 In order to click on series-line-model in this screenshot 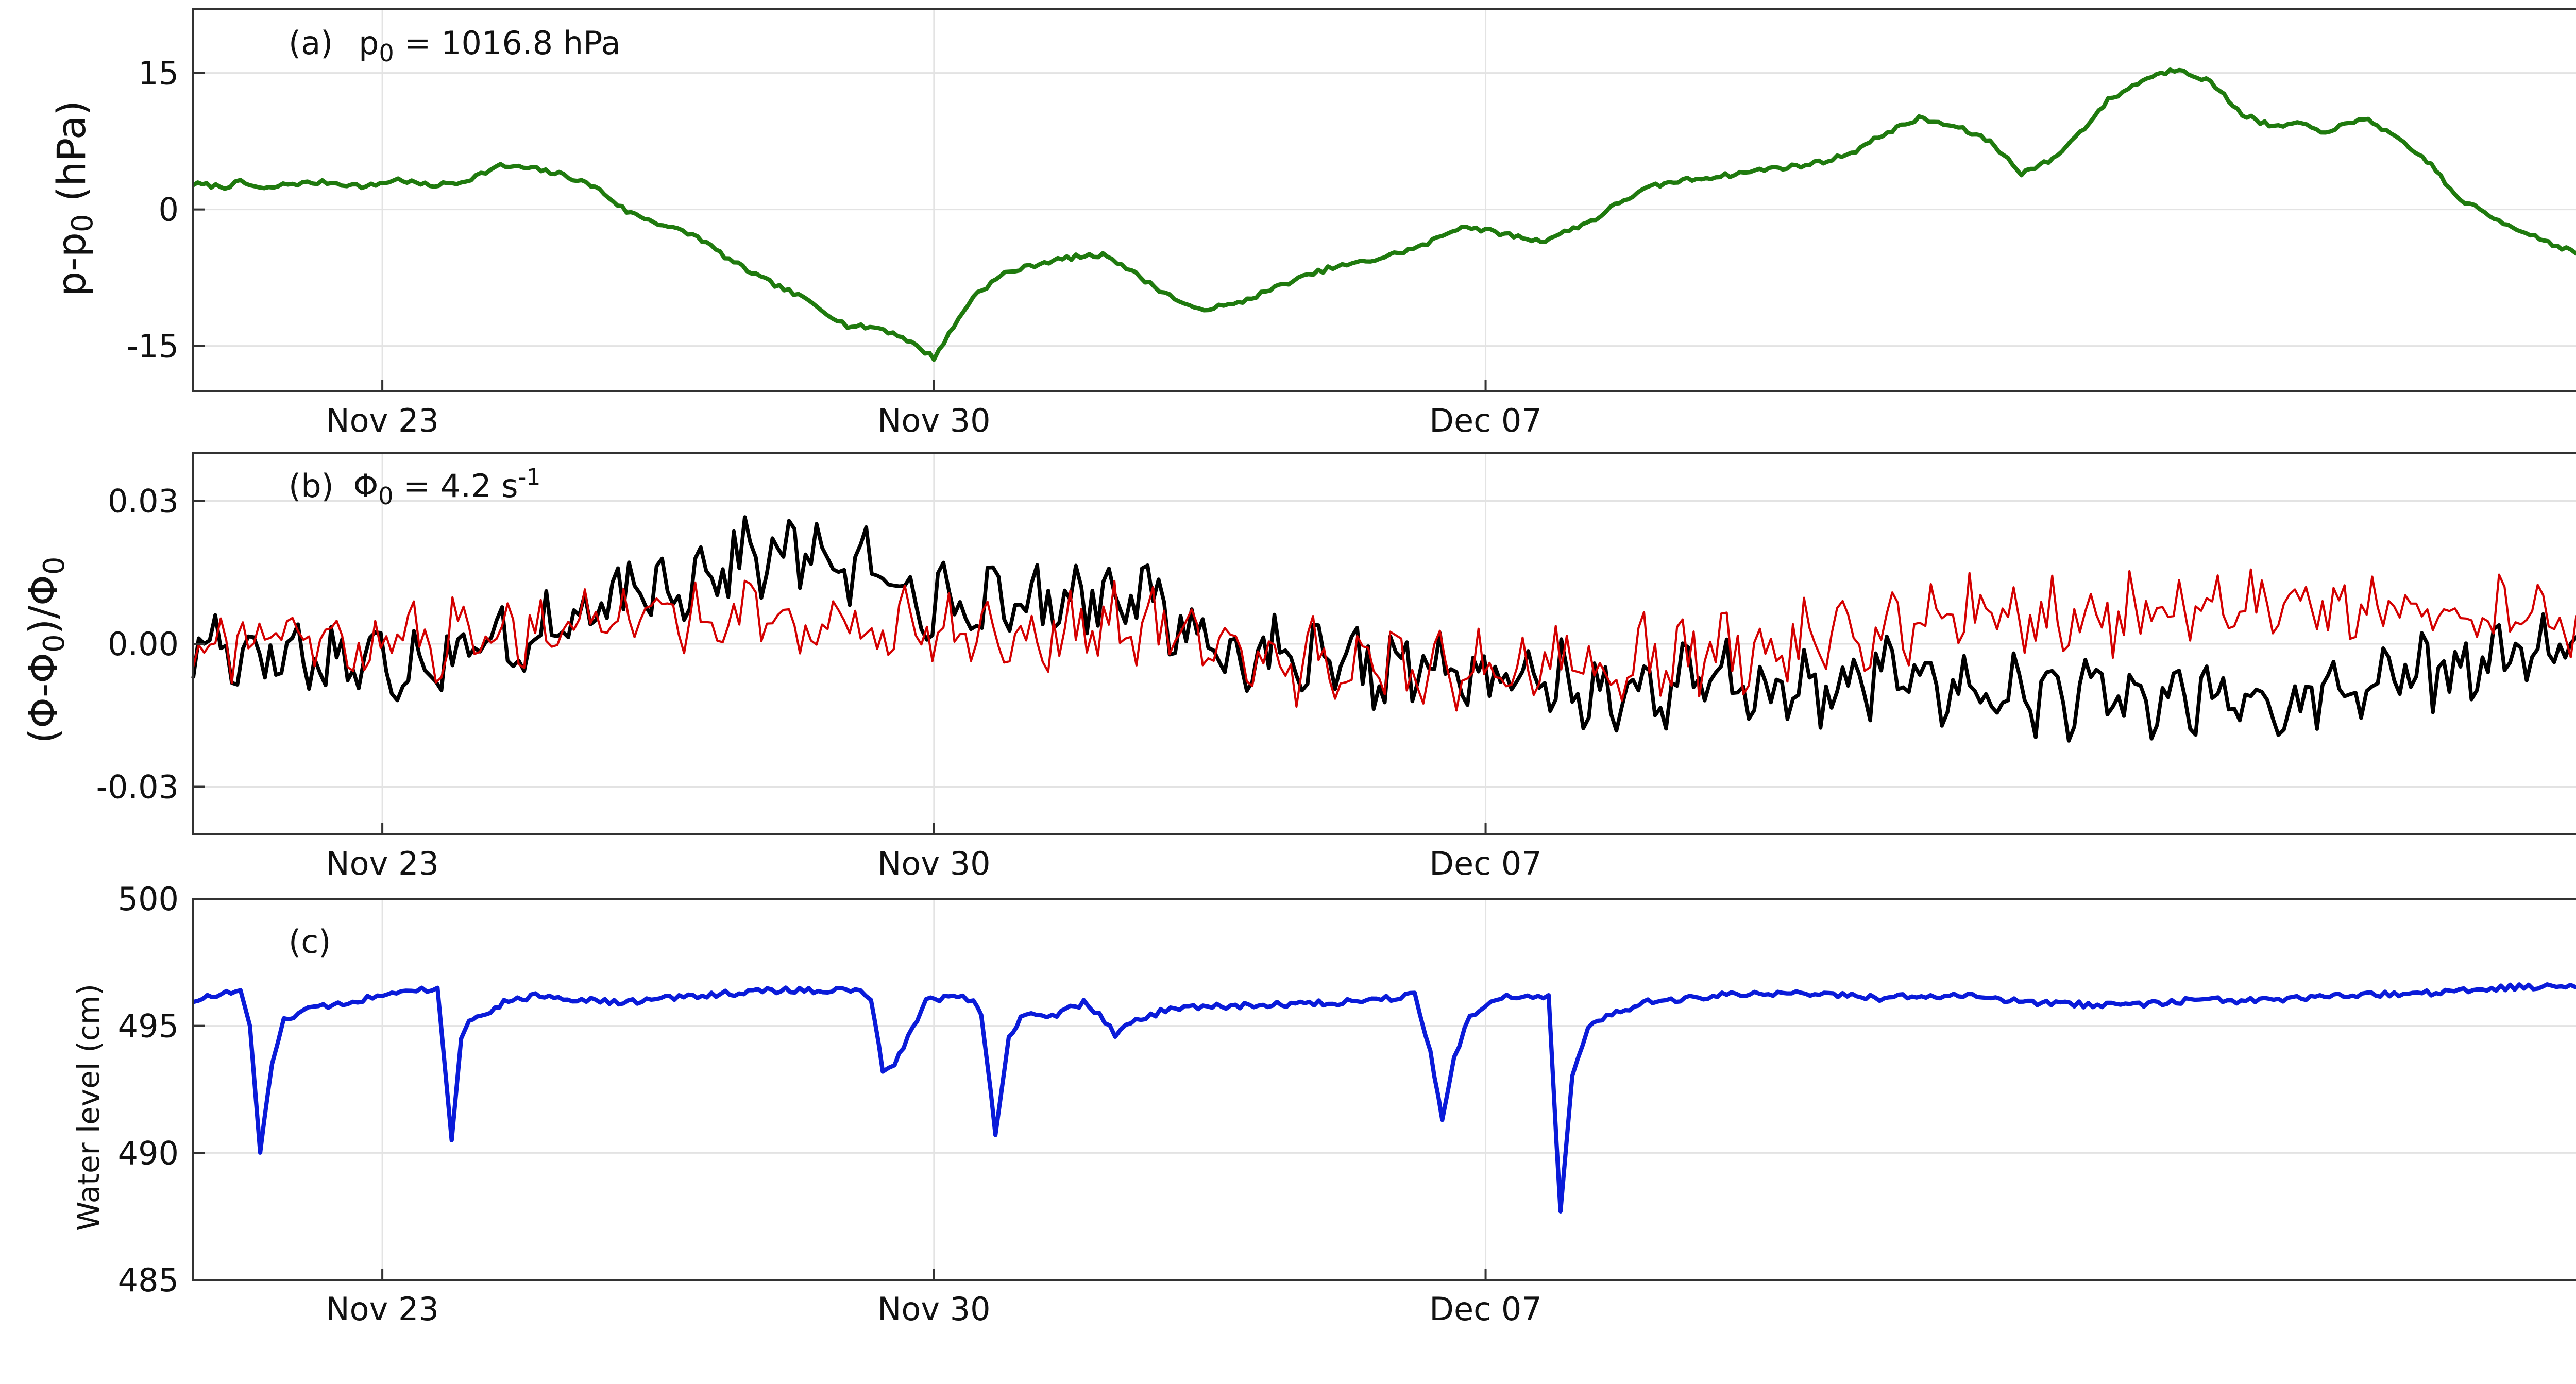, I will do `click(1384, 640)`.